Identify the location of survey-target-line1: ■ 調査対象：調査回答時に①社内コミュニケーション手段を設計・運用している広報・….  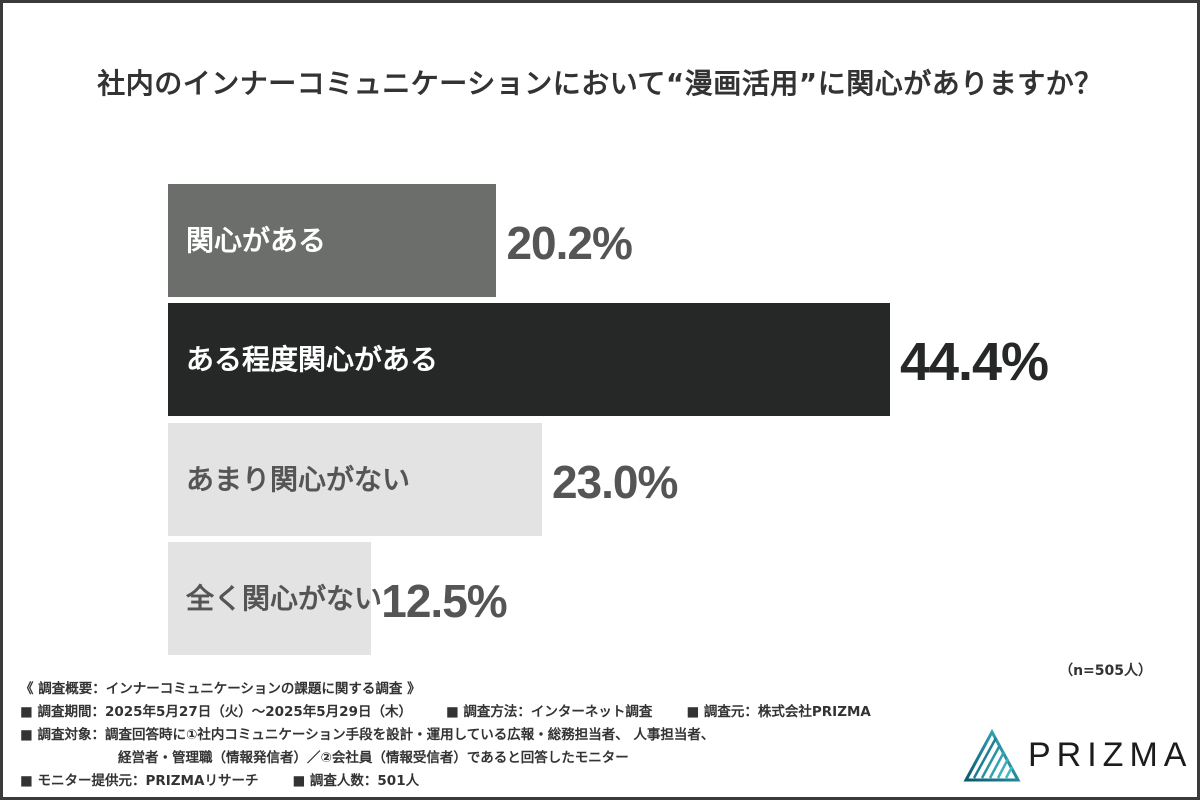
(367, 735).